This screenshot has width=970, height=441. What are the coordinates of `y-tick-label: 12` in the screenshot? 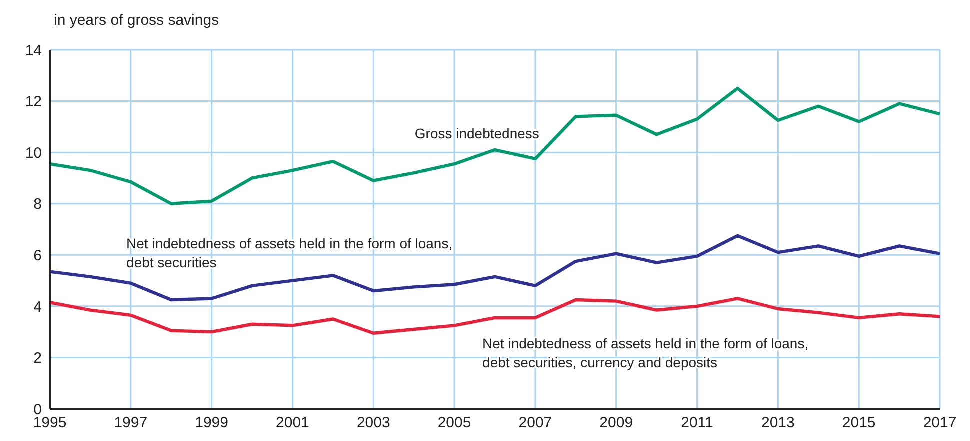 It's located at (33, 102).